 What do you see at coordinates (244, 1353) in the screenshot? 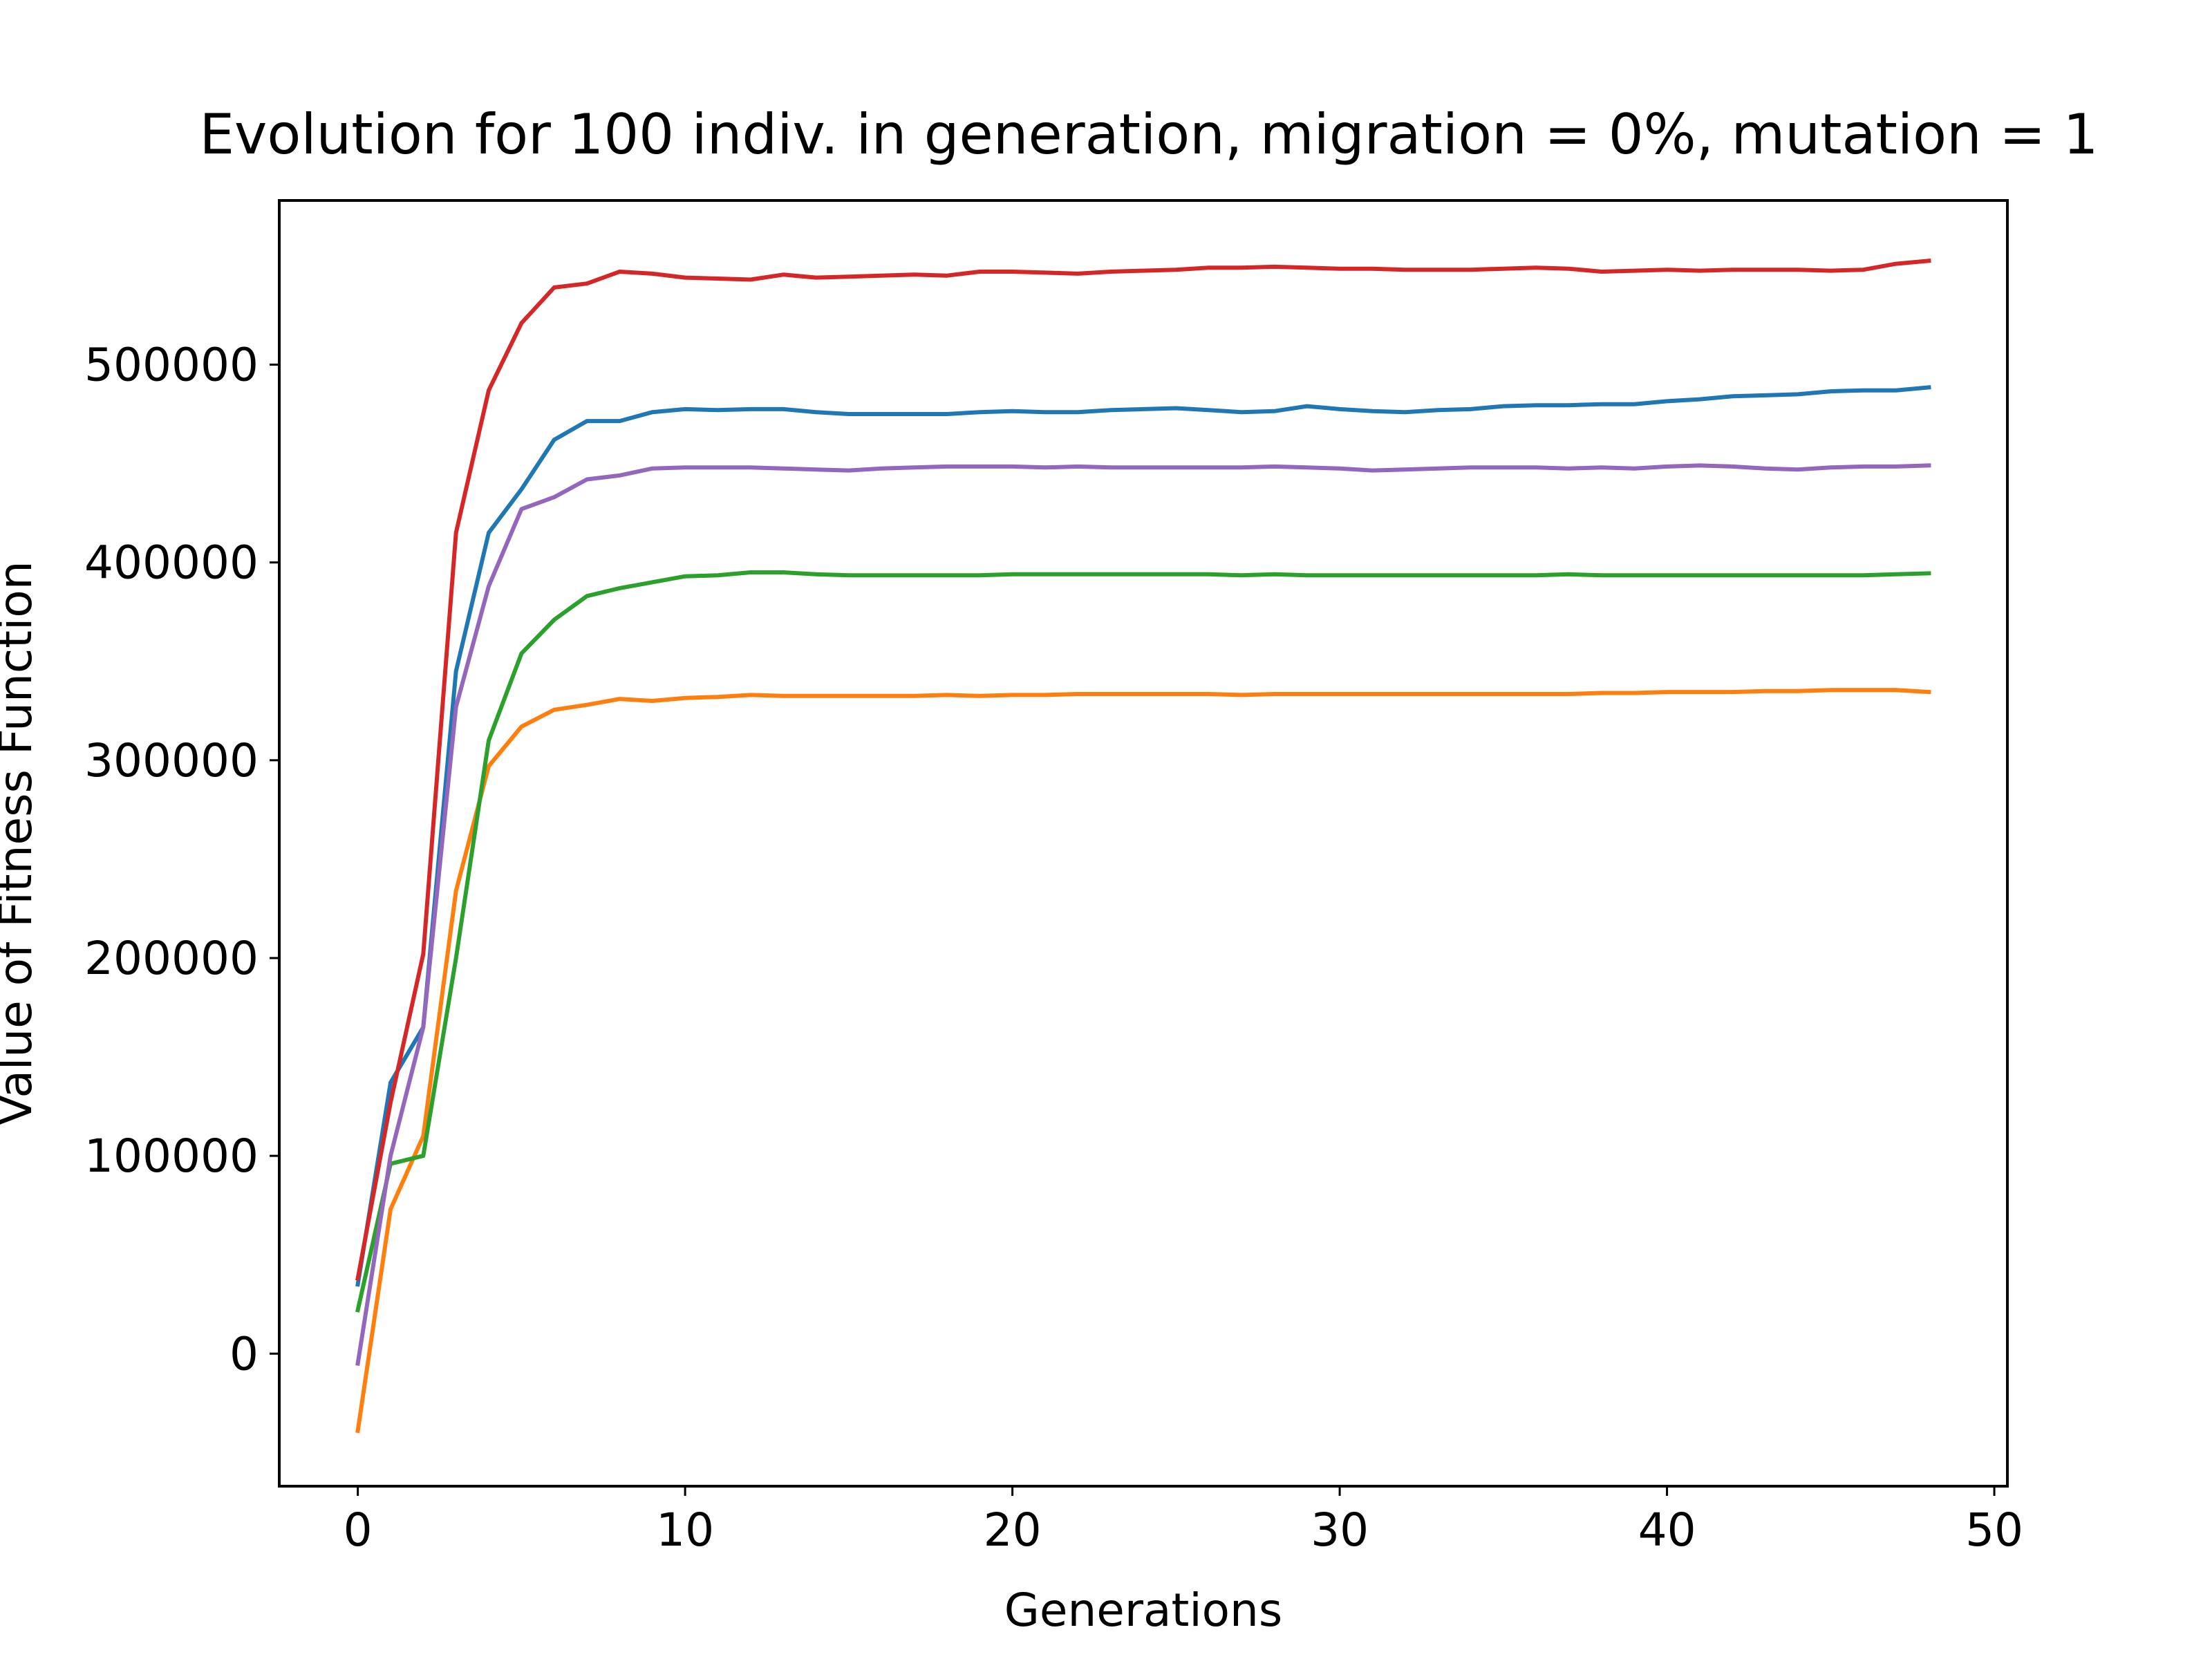
I see `y-tick-label: 0` at bounding box center [244, 1353].